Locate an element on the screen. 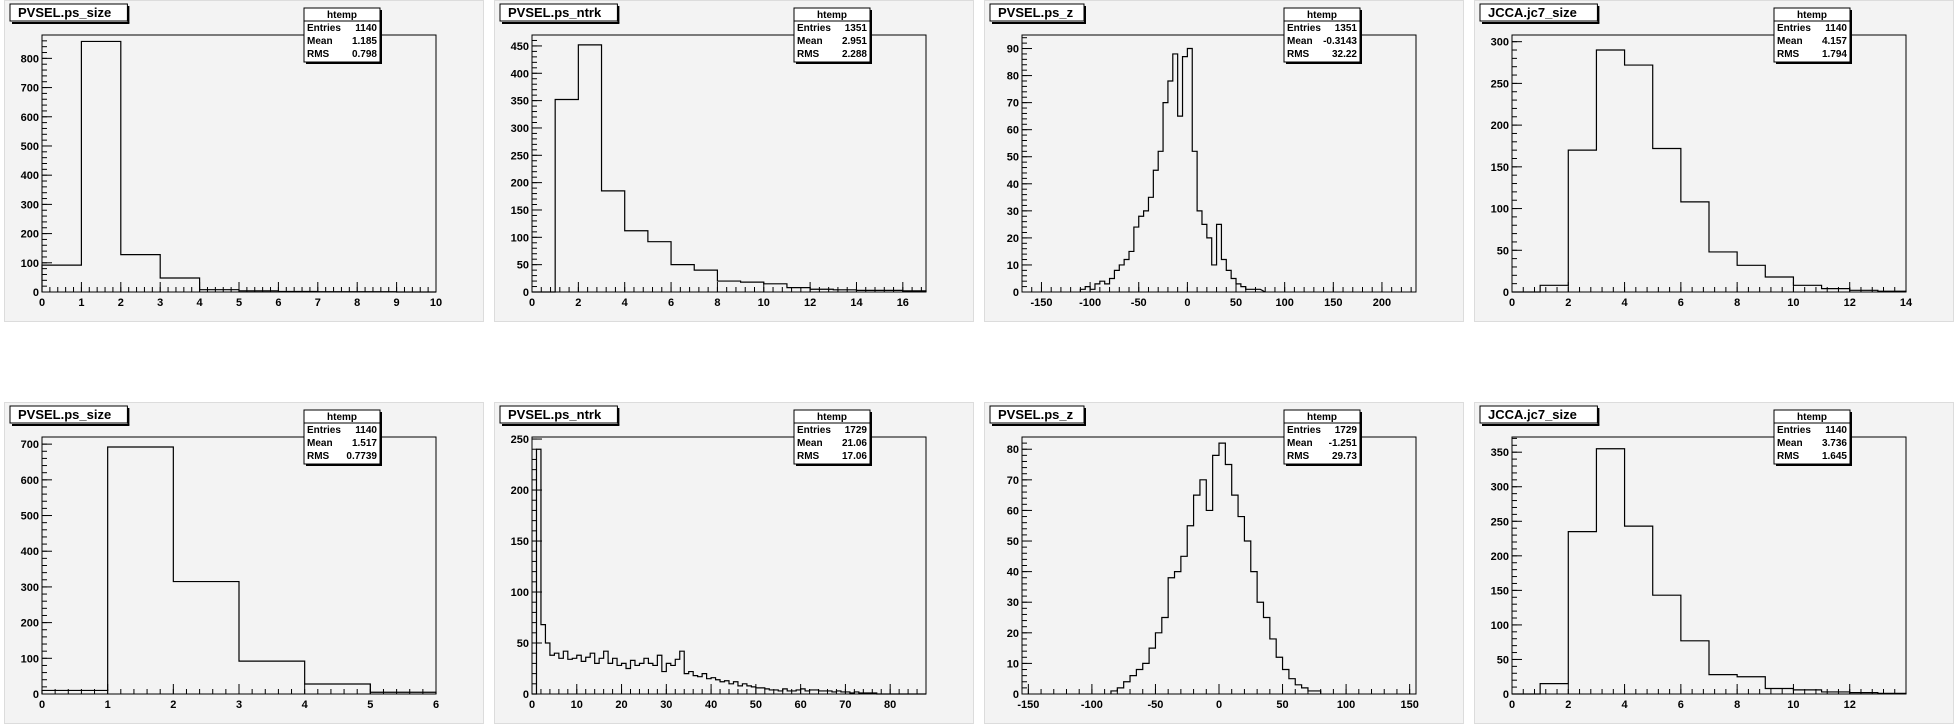 Image resolution: width=1959 pixels, height=724 pixels. y-tick-label: 800 is located at coordinates (30, 59).